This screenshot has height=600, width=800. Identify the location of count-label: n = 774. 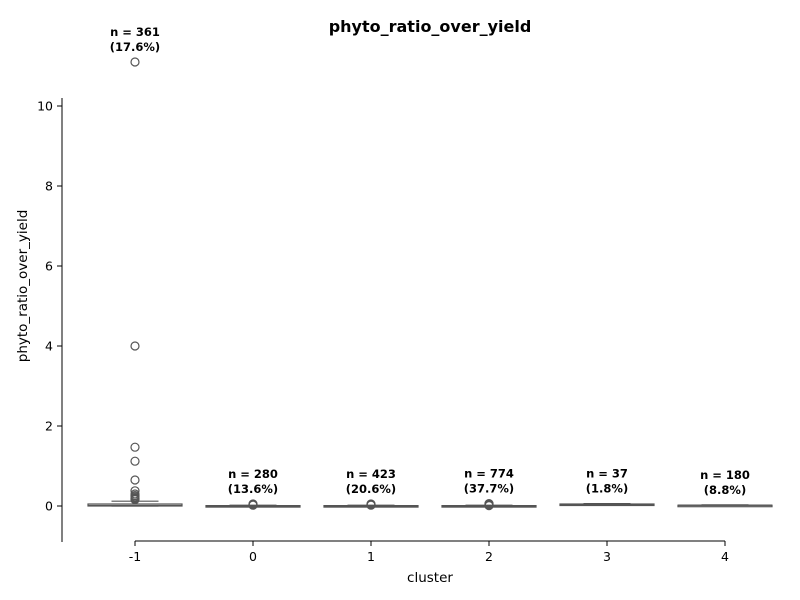
(489, 474).